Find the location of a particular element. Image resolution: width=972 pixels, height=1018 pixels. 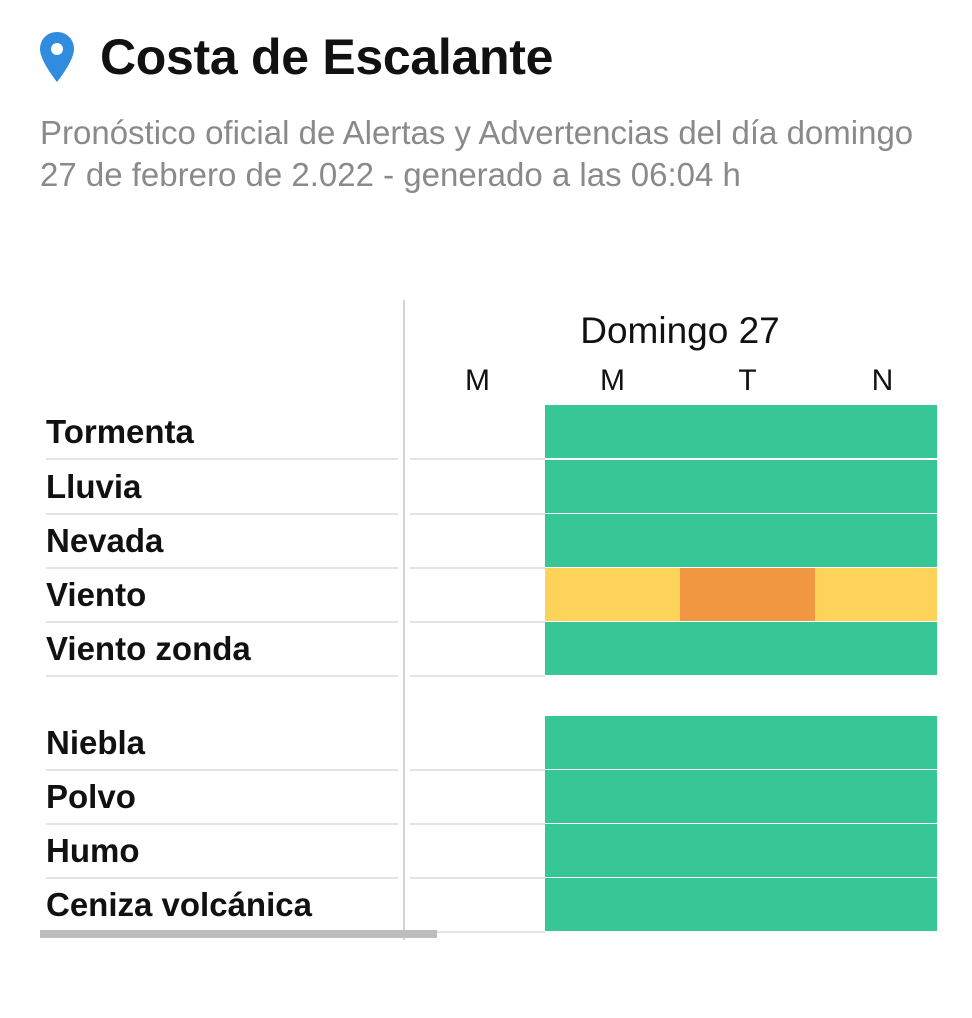

hazard-label: Viento zonda is located at coordinates (148, 648).